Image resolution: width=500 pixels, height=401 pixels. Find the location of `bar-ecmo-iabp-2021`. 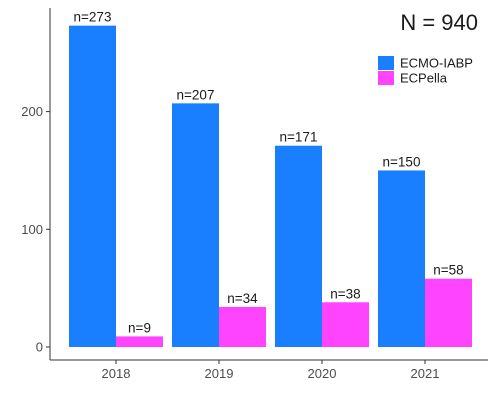

bar-ecmo-iabp-2021 is located at coordinates (401, 258).